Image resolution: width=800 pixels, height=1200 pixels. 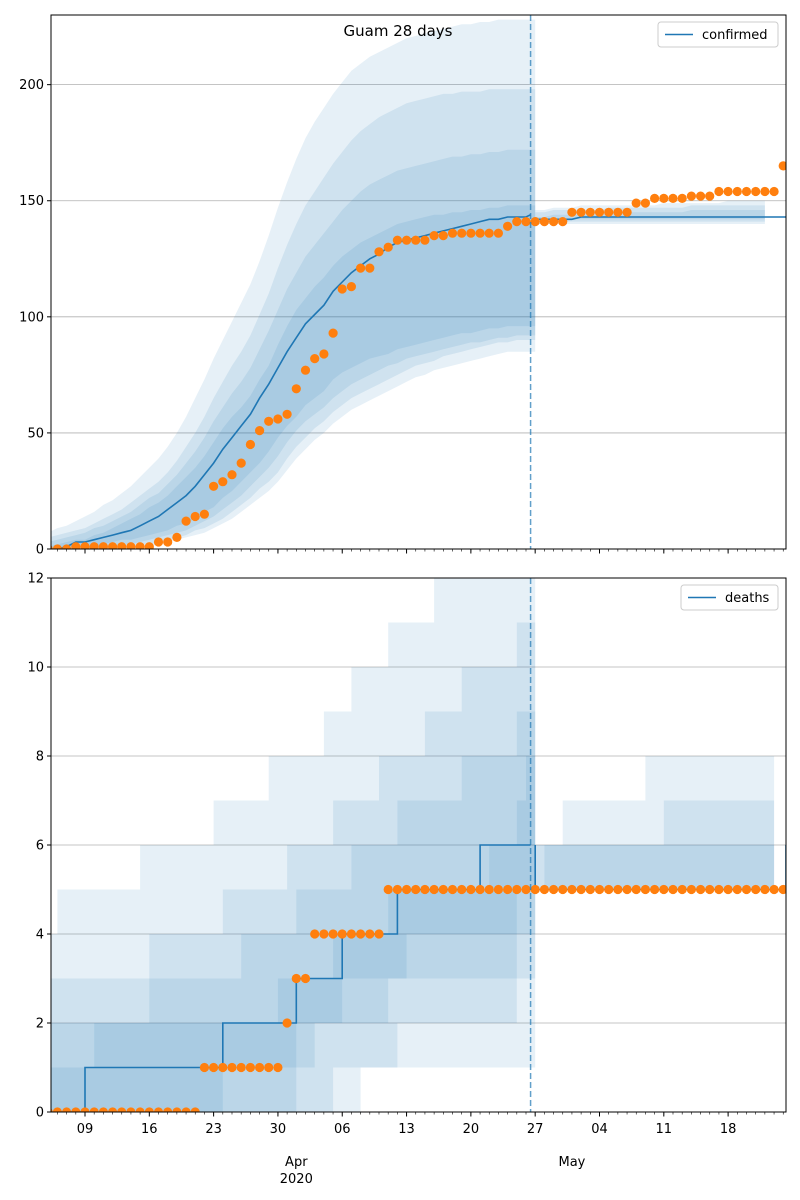 I want to click on x-tick-label: 27, so click(x=535, y=1129).